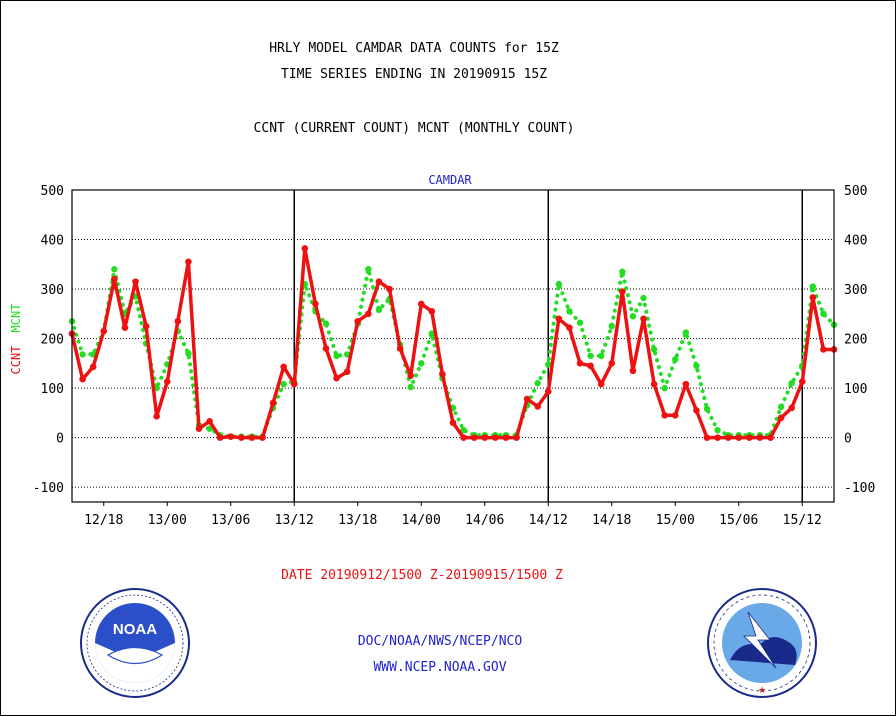 This screenshot has width=896, height=716. Describe the element at coordinates (855, 340) in the screenshot. I see `y-tick-label-right: 200` at that location.